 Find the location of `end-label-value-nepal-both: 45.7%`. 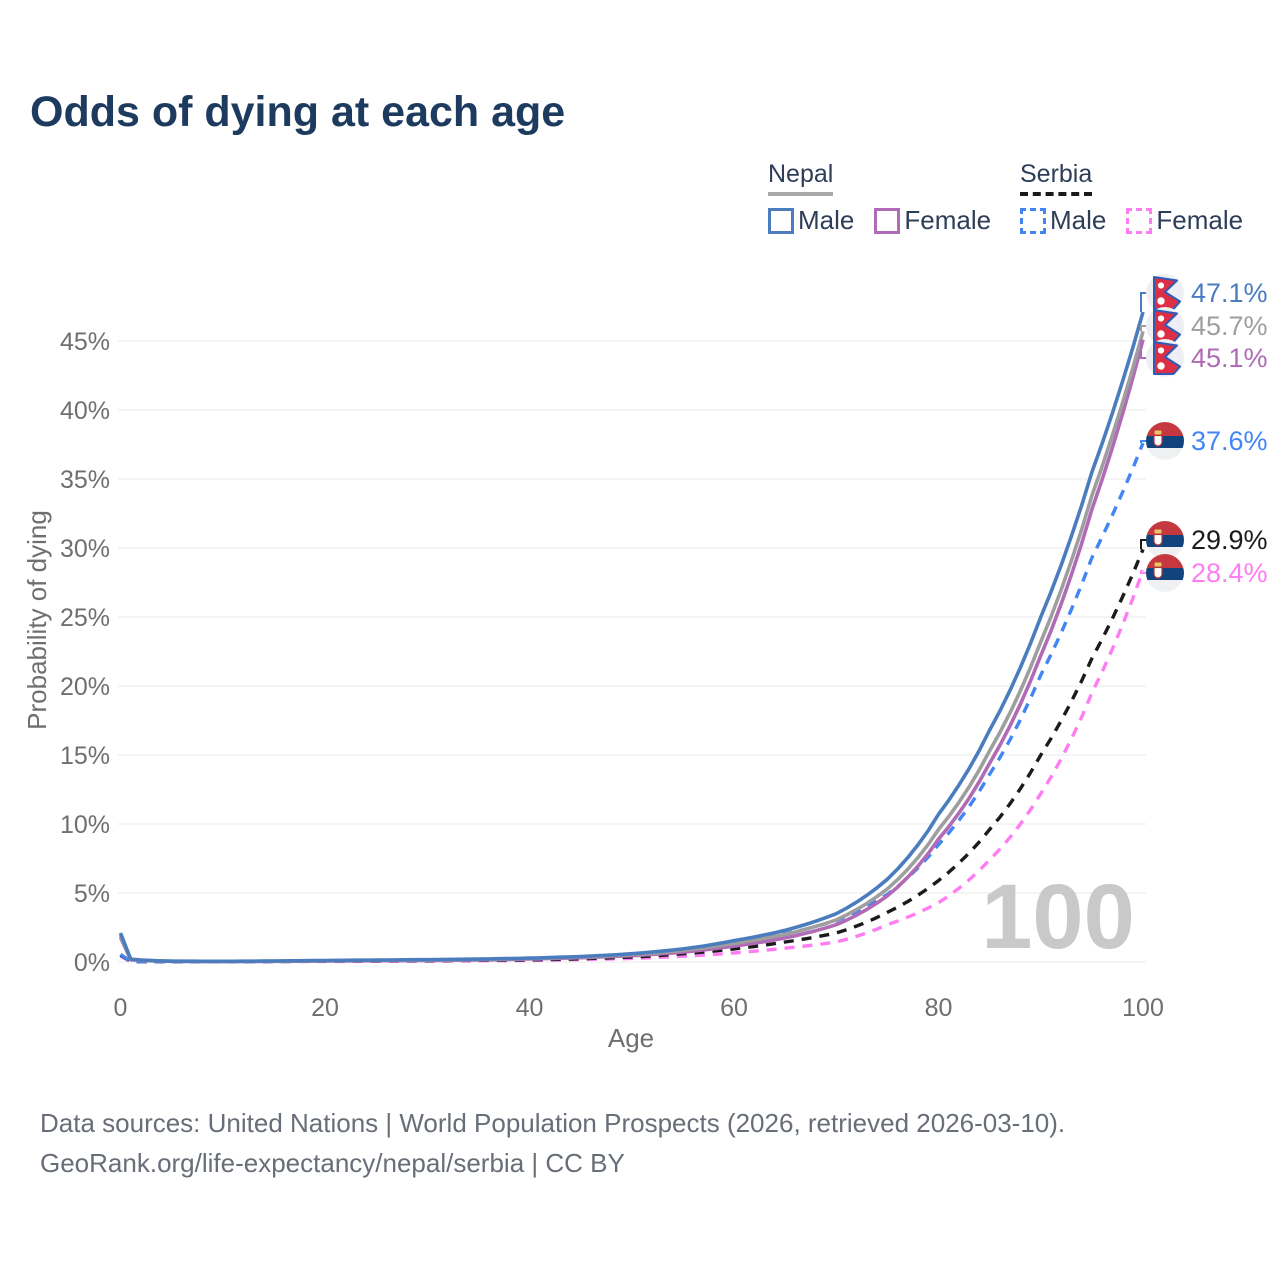

end-label-value-nepal-both: 45.7% is located at coordinates (1229, 325).